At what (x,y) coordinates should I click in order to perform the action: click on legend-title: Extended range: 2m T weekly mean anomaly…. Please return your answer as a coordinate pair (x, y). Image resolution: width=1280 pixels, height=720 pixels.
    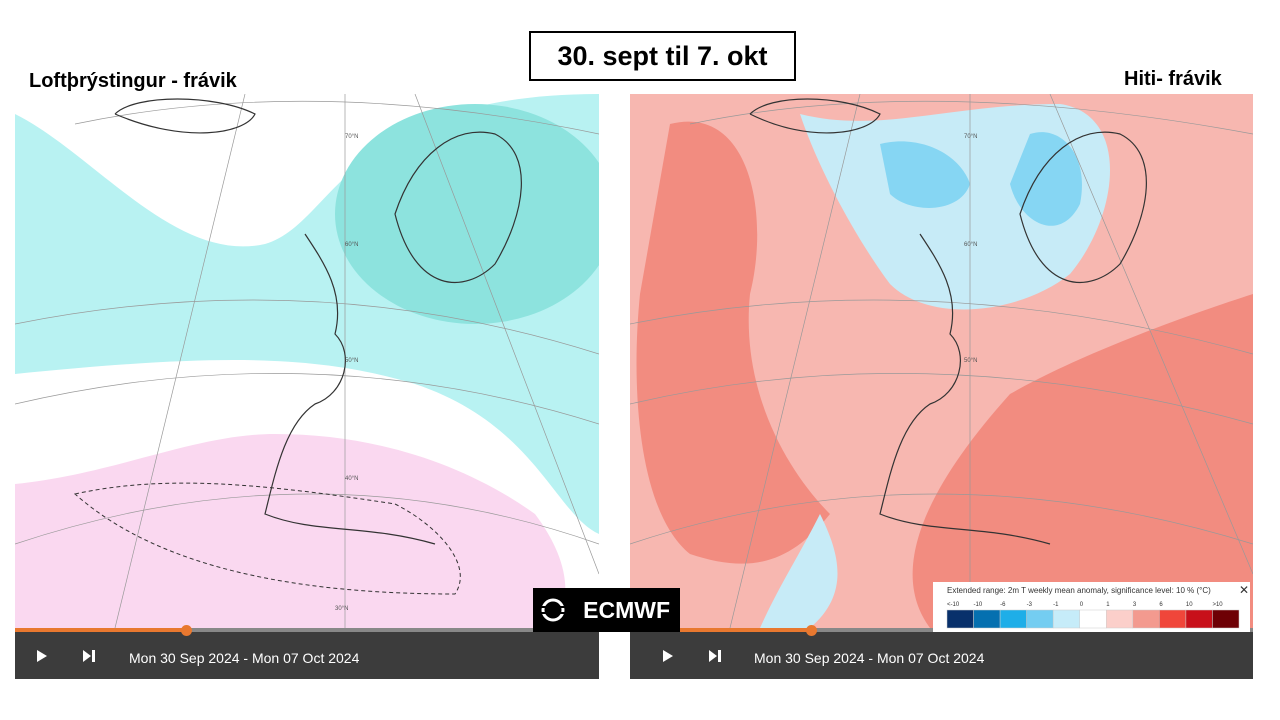
    Looking at the image, I should click on (1079, 590).